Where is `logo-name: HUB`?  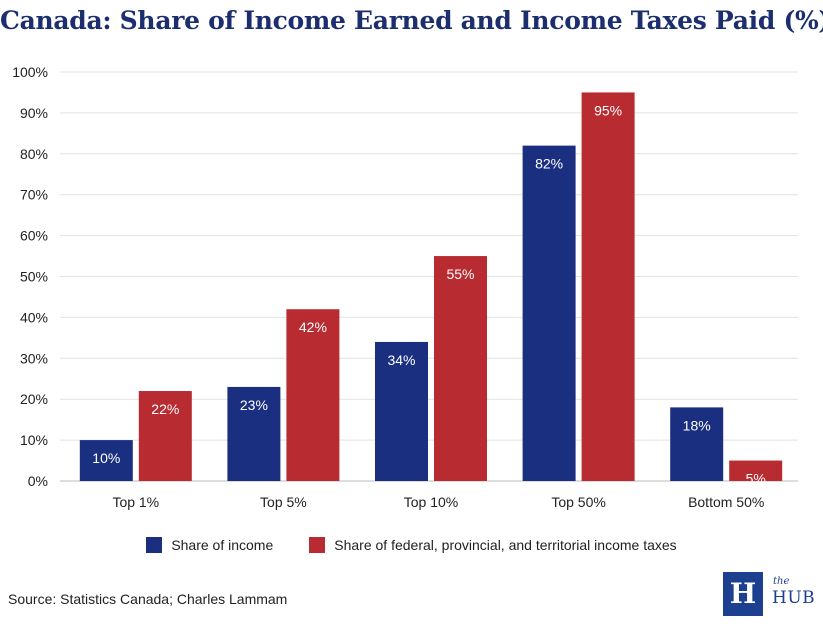
logo-name: HUB is located at coordinates (794, 598).